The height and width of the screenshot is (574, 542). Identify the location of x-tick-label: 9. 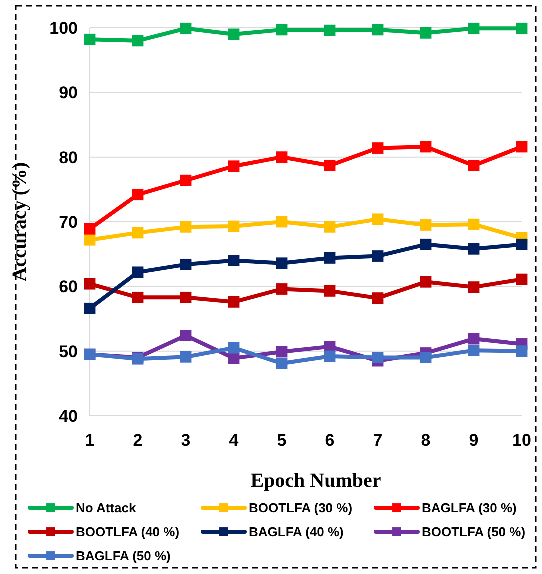
(474, 440).